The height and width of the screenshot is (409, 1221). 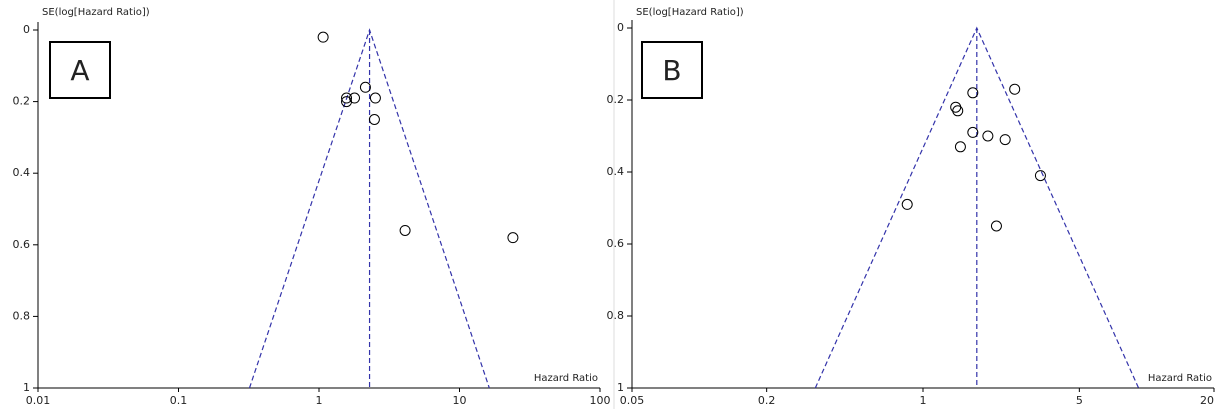 What do you see at coordinates (767, 400) in the screenshot?
I see `x-tick-label: 0.2` at bounding box center [767, 400].